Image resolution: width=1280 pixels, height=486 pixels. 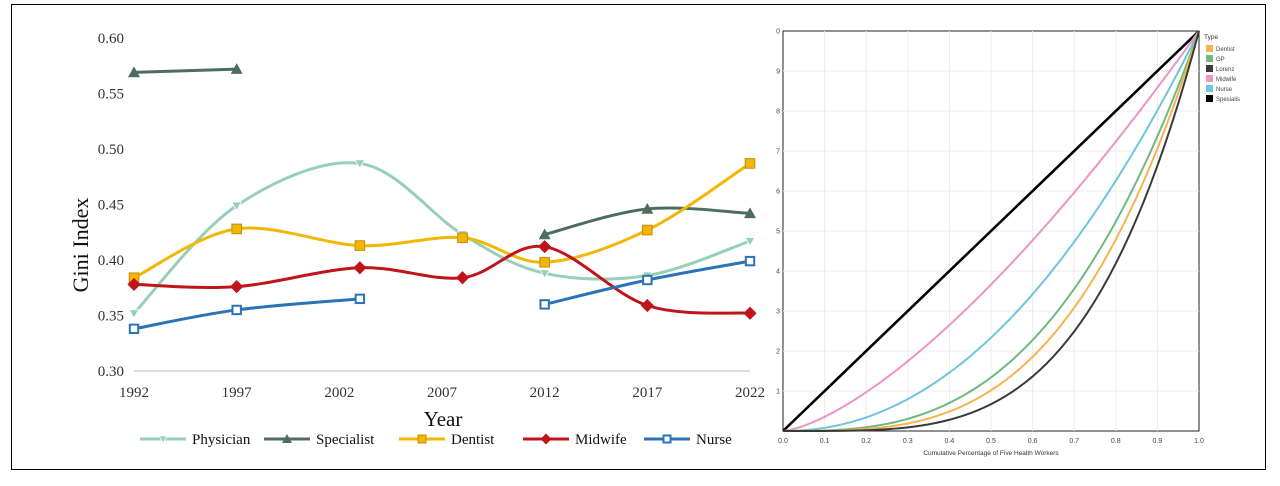 I want to click on lorenz-legend-label-spesialis: Spesialis, so click(x=1228, y=100).